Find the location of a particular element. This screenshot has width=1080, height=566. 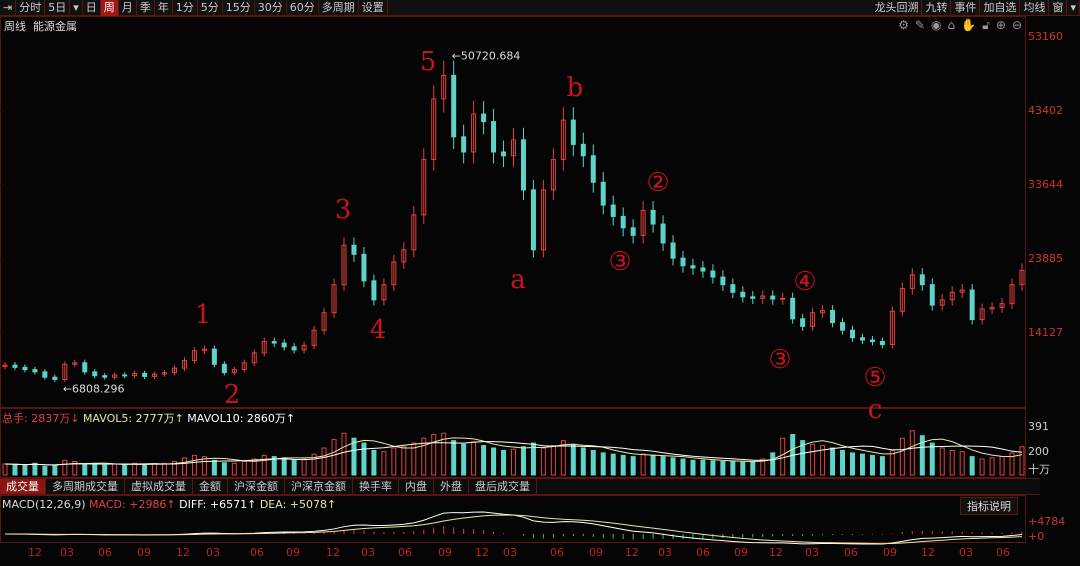

indicator-tab: 换手率 is located at coordinates (376, 486).